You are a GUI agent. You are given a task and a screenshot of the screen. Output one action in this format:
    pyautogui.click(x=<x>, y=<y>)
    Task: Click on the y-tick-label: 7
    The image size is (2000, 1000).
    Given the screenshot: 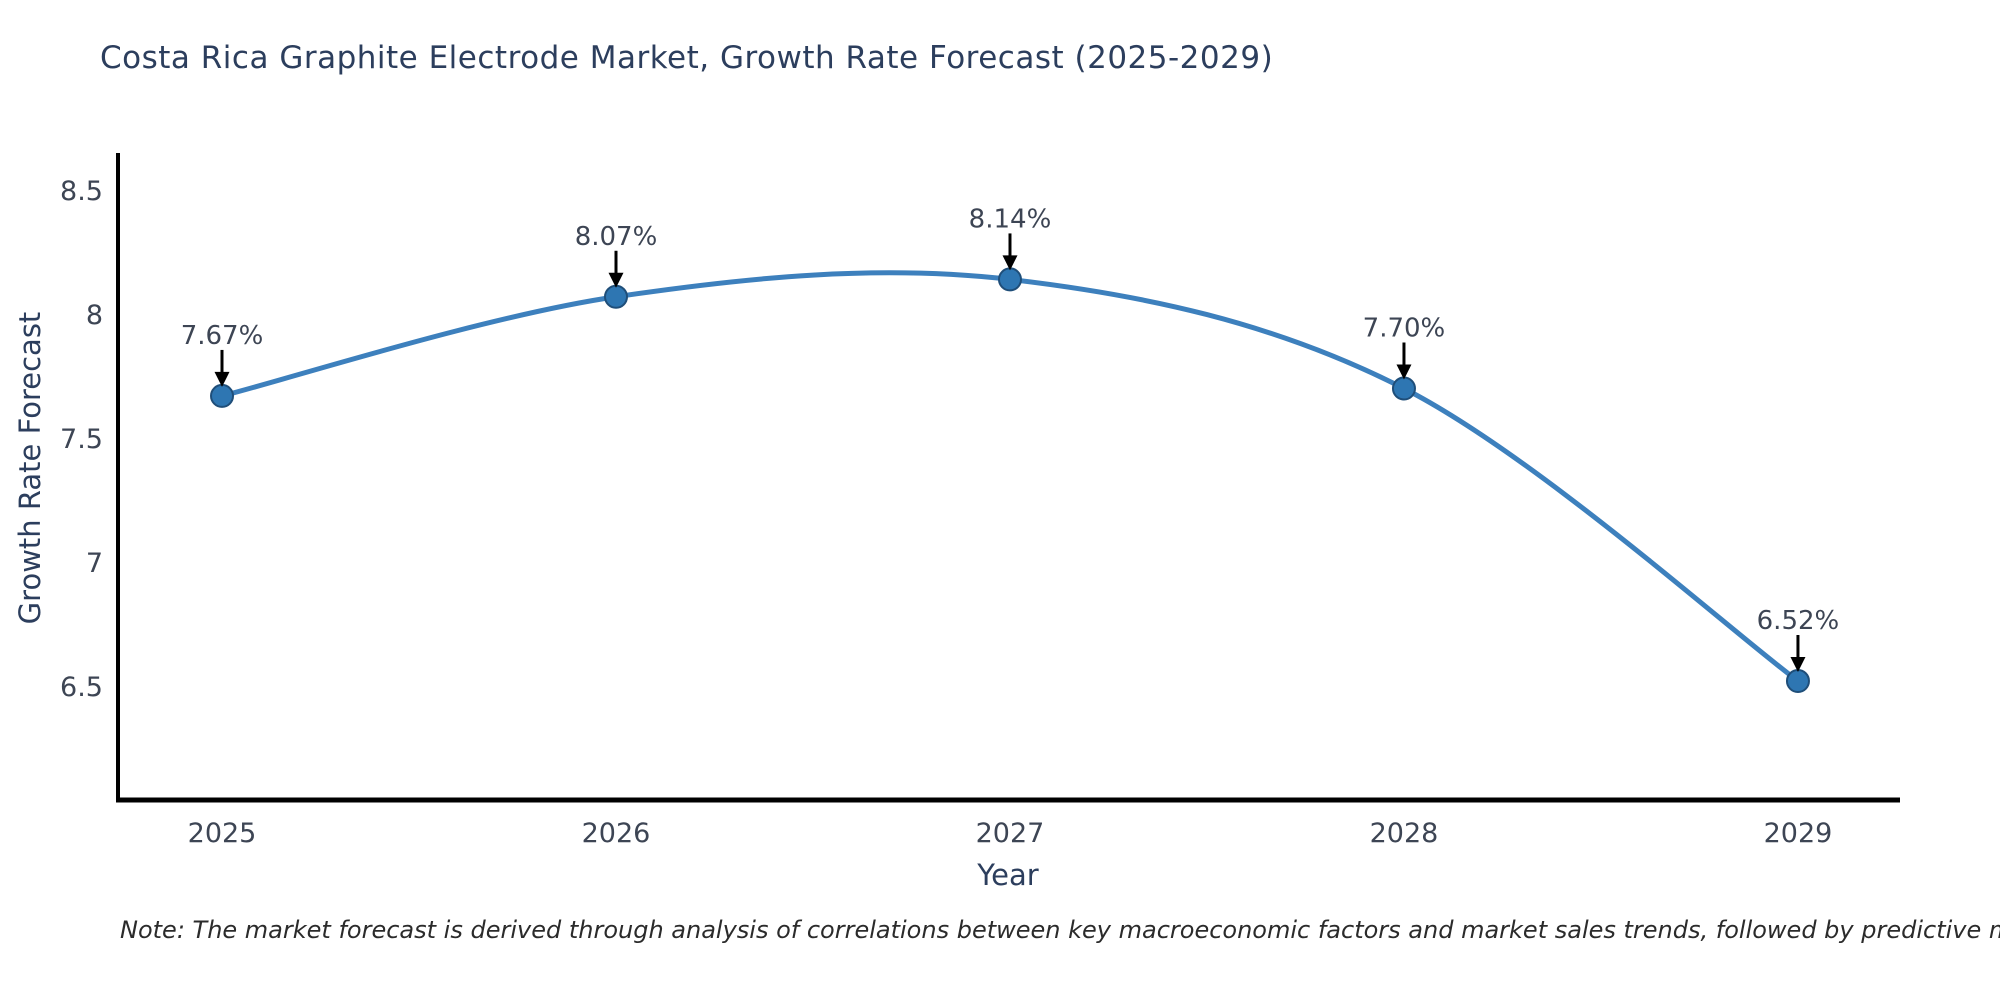 What is the action you would take?
    pyautogui.click(x=94, y=563)
    